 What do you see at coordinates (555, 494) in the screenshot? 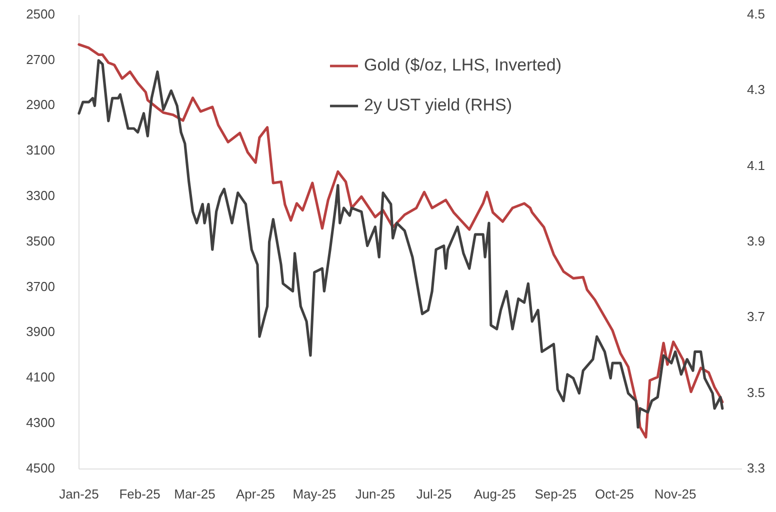
I see `x-tick-label: Sep-25` at bounding box center [555, 494].